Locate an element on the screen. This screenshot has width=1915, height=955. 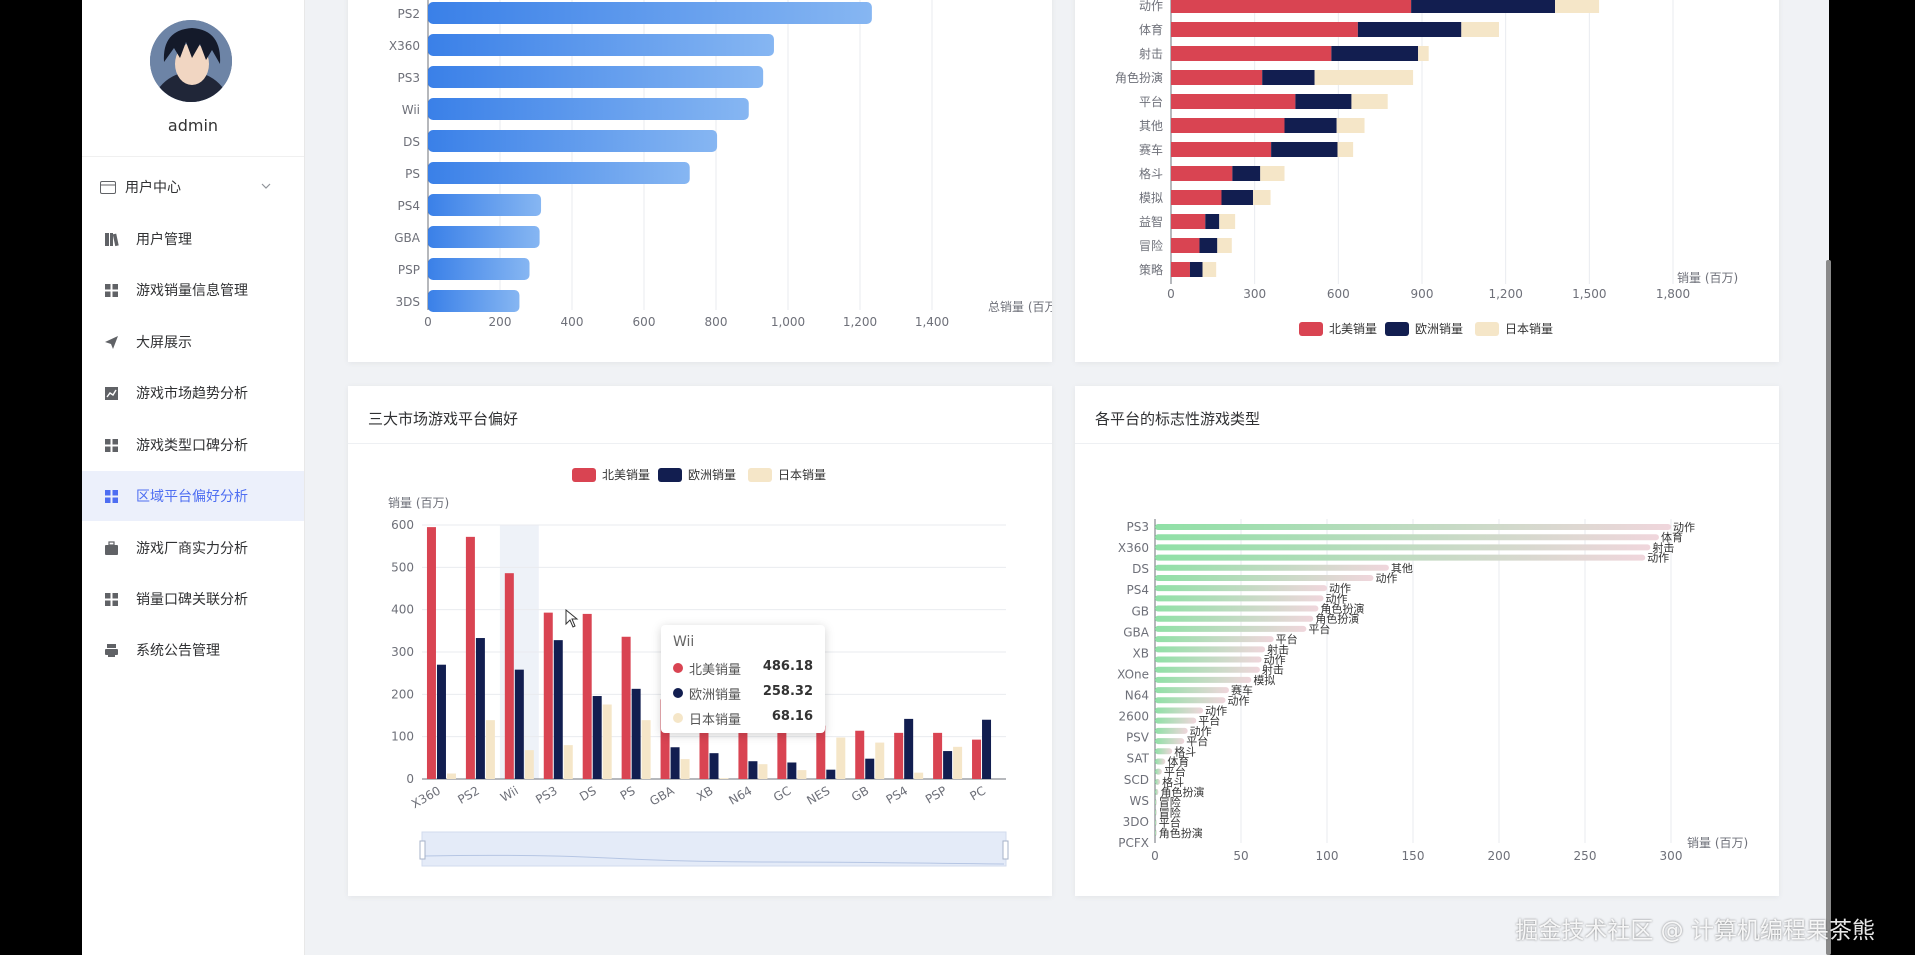
tooltip-title: Wii is located at coordinates (684, 642).